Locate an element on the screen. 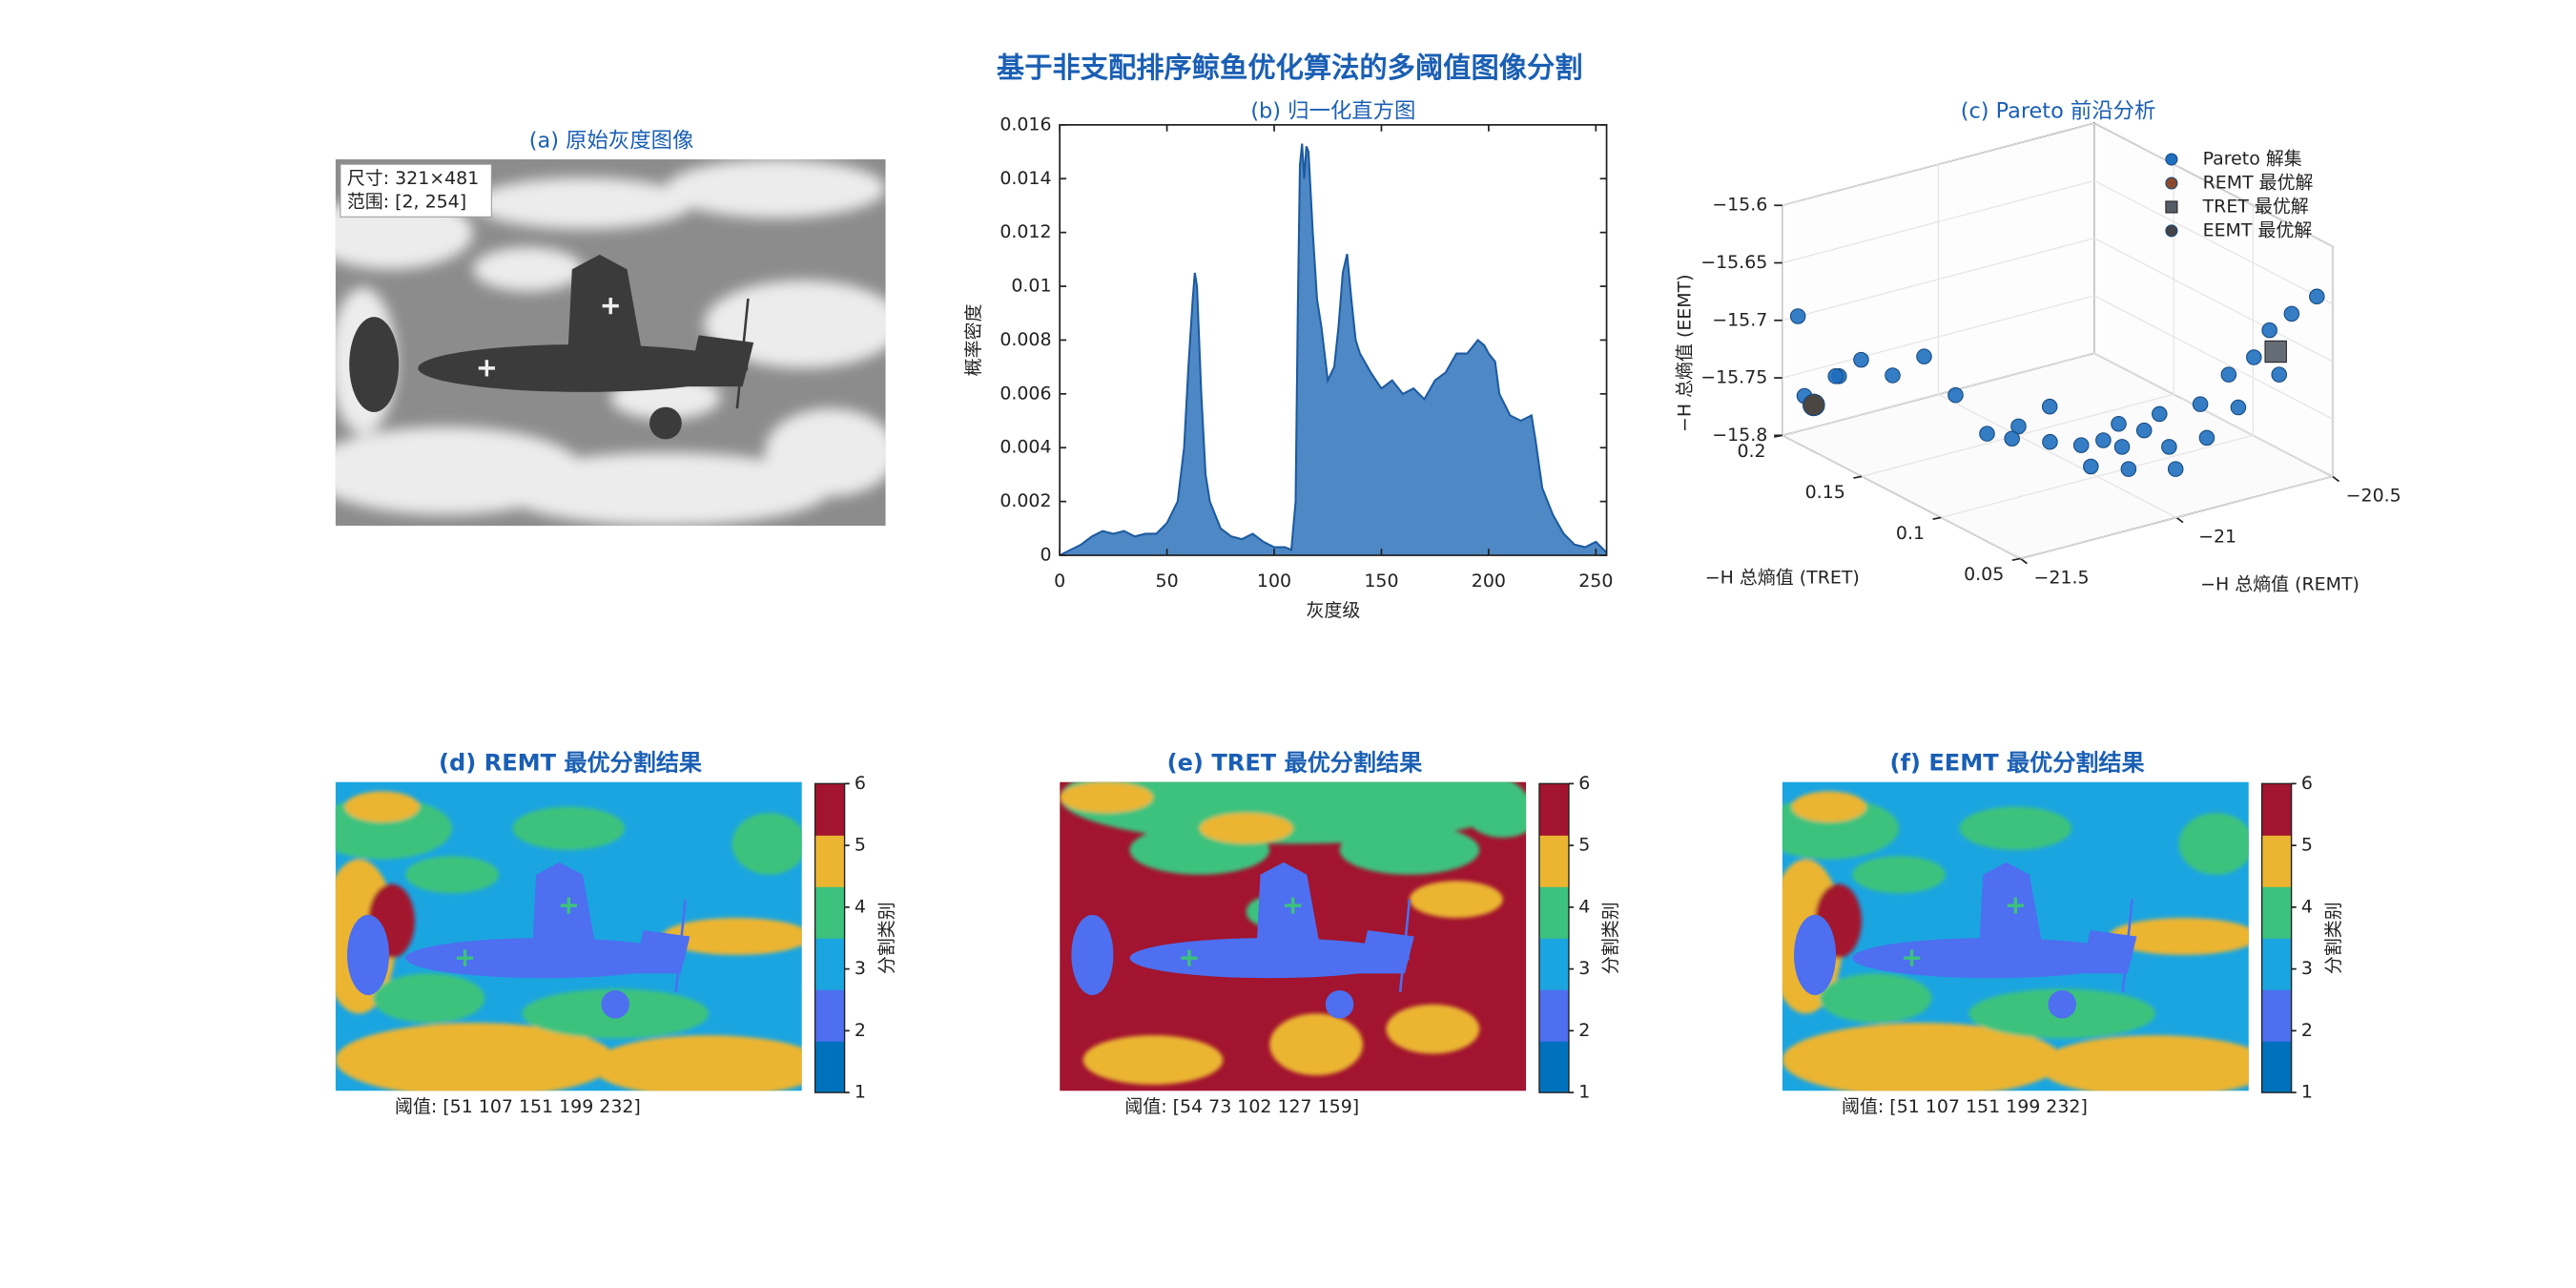 The height and width of the screenshot is (1288, 2576). z-tick-label: −15.65 is located at coordinates (1733, 262).